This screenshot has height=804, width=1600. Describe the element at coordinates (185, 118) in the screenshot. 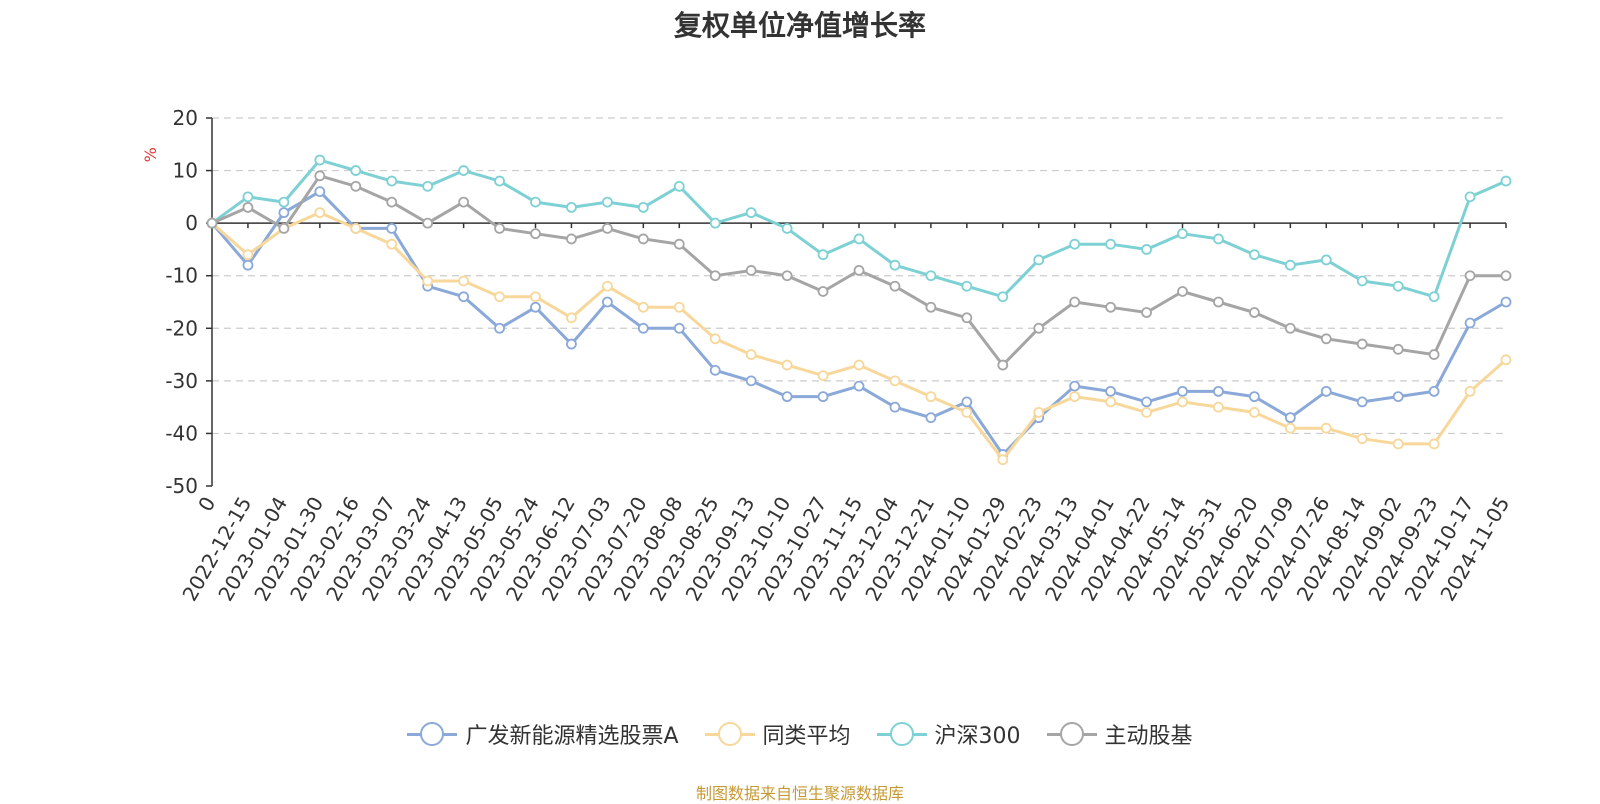

I see `y-tick-label: 20` at that location.